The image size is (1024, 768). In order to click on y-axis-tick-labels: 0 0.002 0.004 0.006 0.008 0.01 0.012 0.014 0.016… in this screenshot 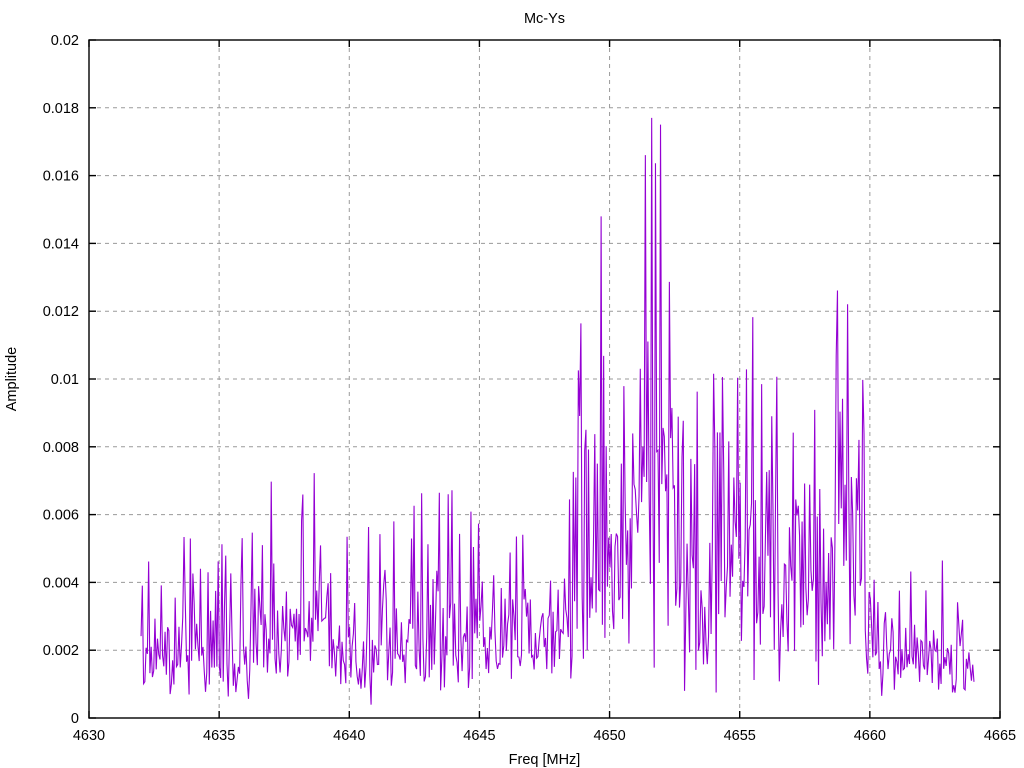, I will do `click(61, 380)`.